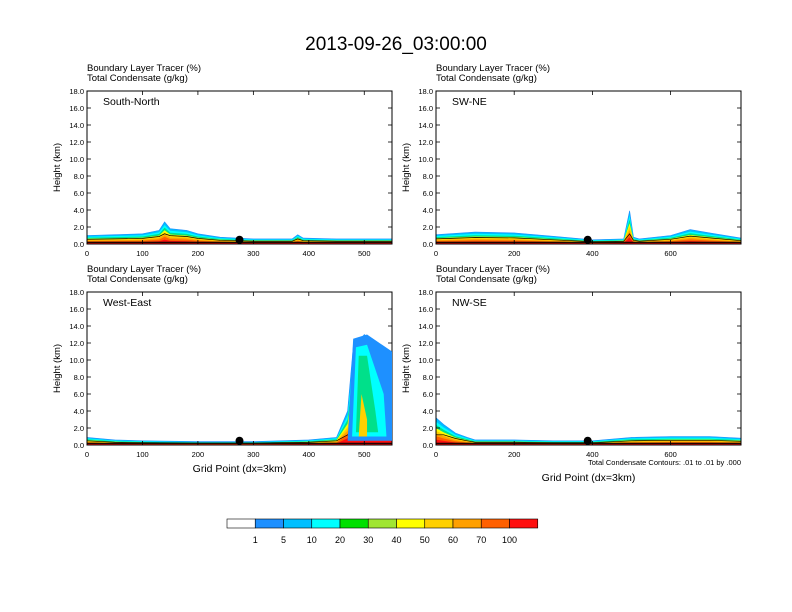 This screenshot has height=612, width=792. Describe the element at coordinates (453, 540) in the screenshot. I see `colorbar-label: 60` at that location.